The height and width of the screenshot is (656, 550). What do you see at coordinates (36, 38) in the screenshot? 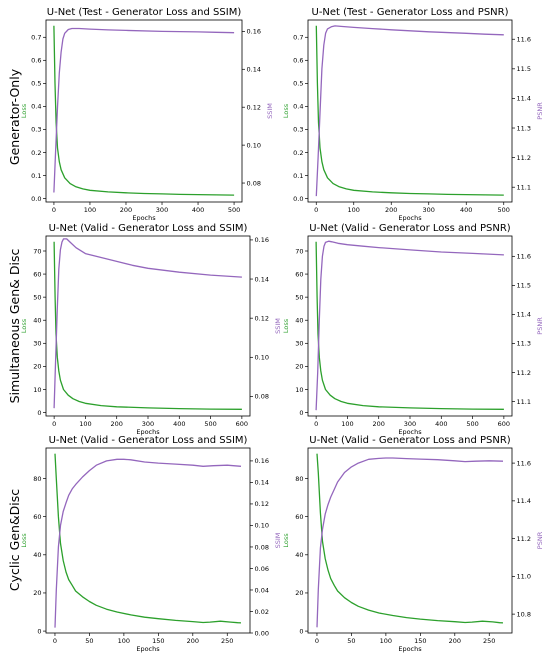
I see `y-left-tick-label: 0.7` at bounding box center [36, 38].